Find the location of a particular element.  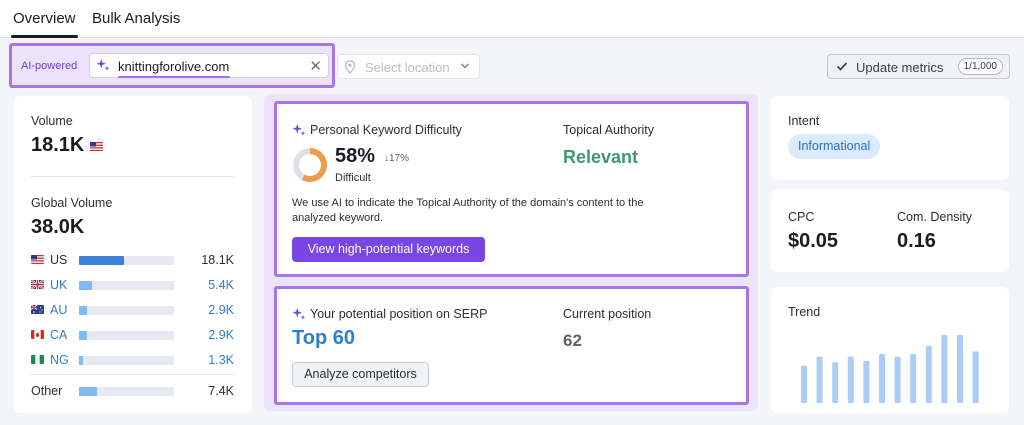

other-label: Other is located at coordinates (47, 391).